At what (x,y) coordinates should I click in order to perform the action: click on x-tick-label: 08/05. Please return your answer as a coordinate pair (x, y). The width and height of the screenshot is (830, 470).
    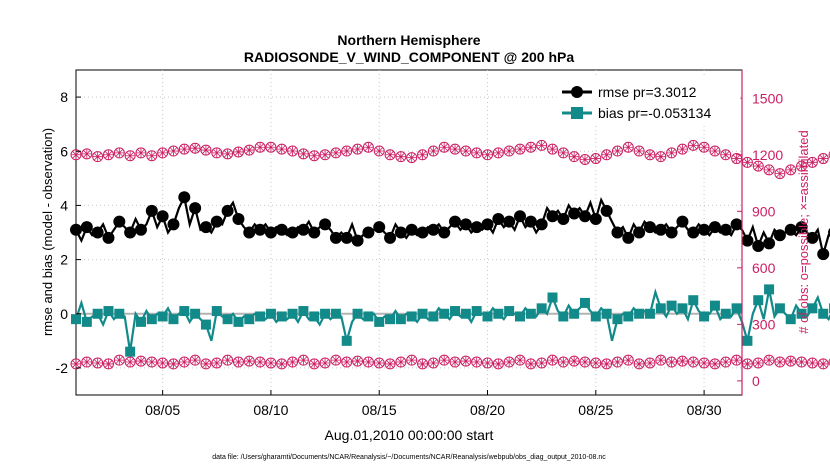
    Looking at the image, I should click on (162, 410).